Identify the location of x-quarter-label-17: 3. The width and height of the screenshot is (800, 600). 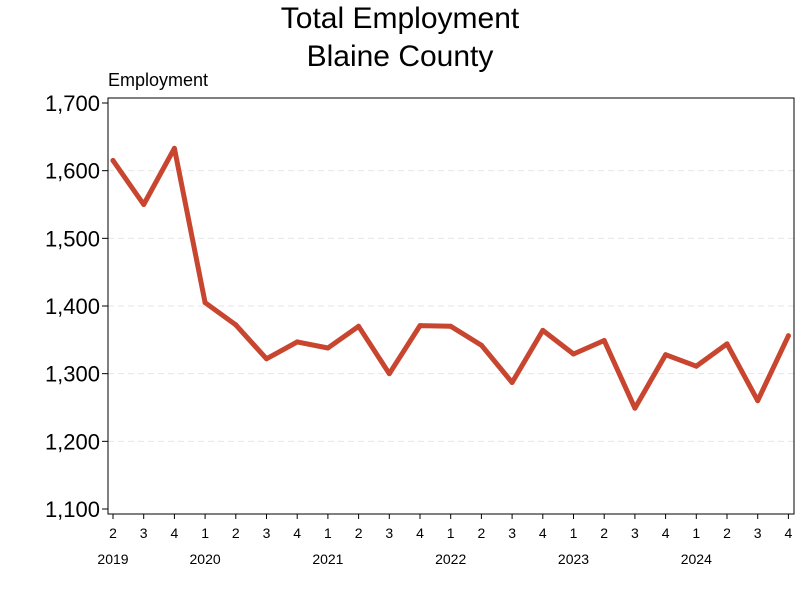
(635, 533).